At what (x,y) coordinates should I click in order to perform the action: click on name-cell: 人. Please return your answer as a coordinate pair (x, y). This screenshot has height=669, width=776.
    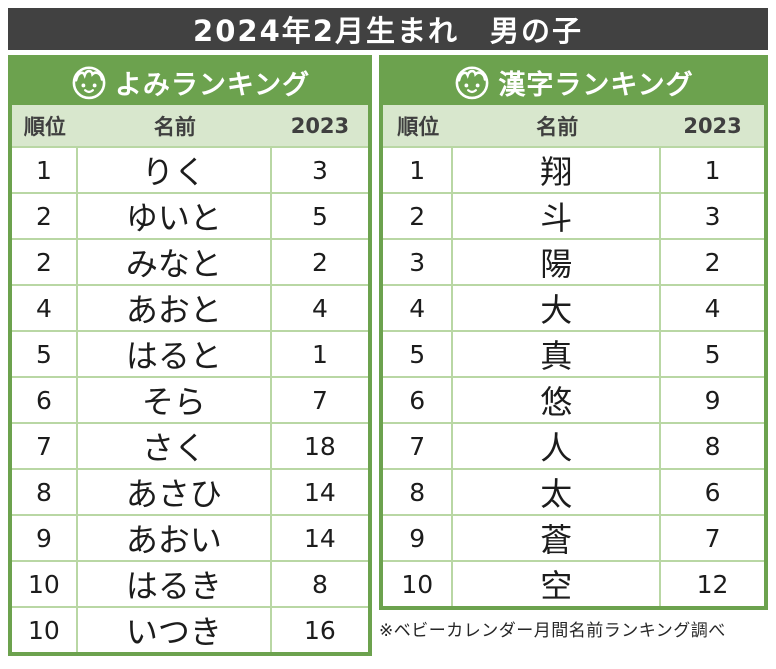
    Looking at the image, I should click on (557, 446).